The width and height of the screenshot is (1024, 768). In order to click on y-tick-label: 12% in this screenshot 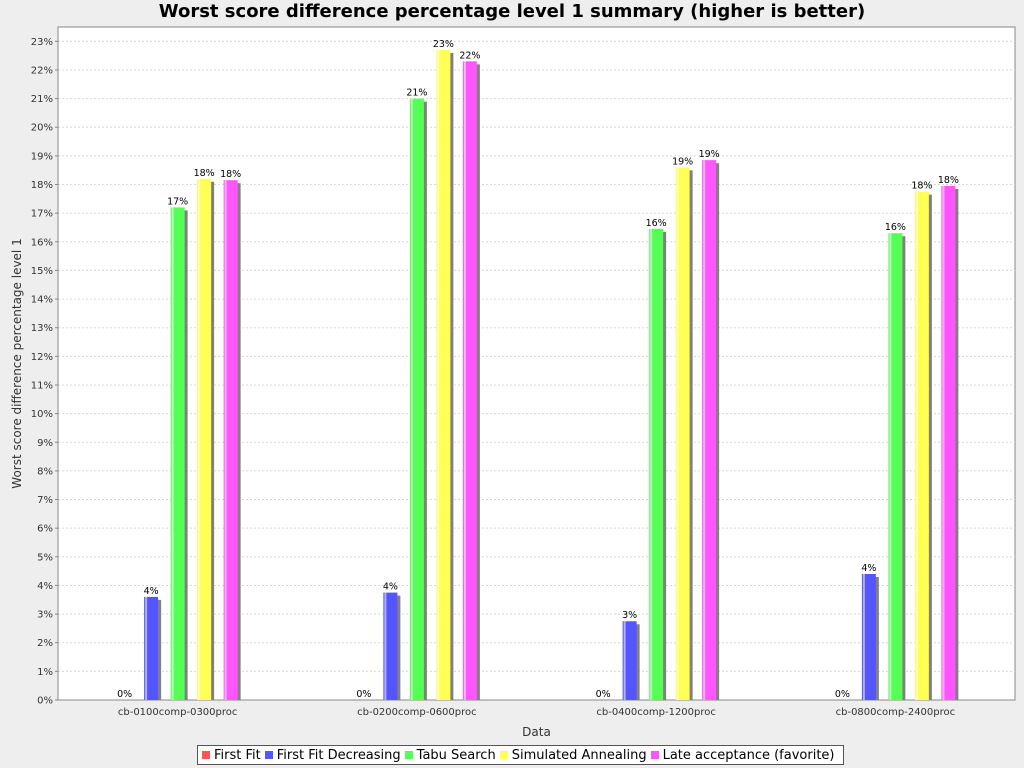, I will do `click(42, 357)`.